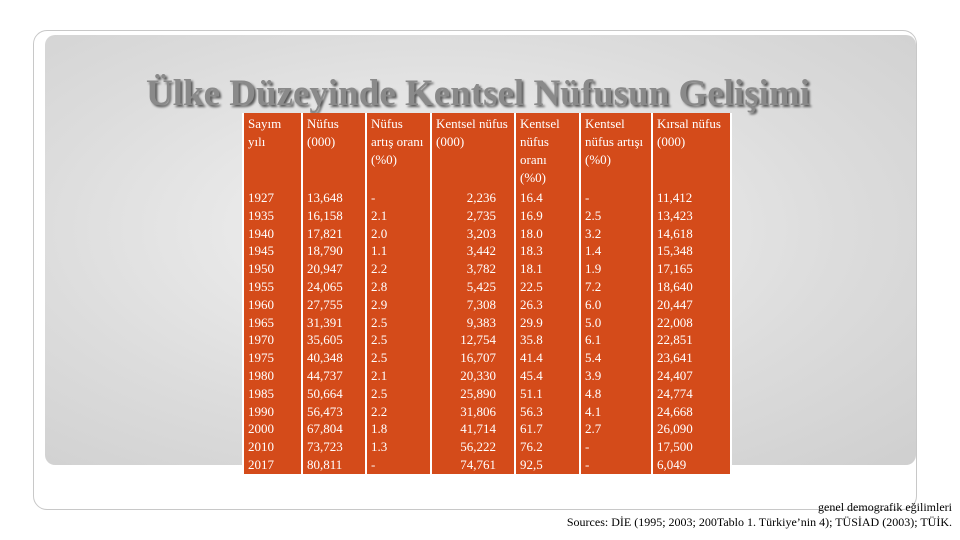 This screenshot has height=540, width=960. I want to click on table-cell: 1.1, so click(398, 251).